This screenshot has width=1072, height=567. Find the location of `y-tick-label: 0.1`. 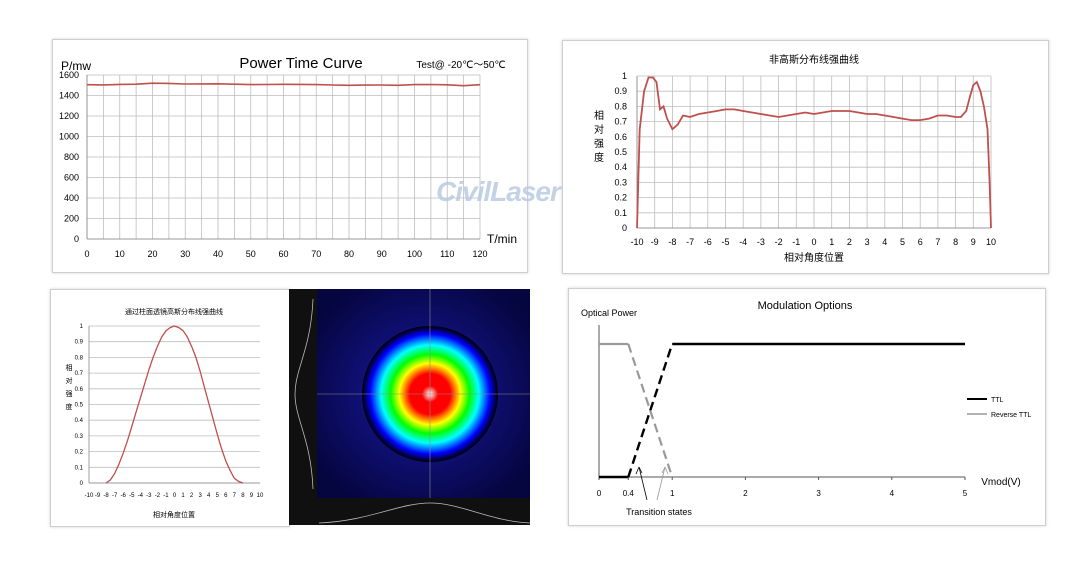

y-tick-label: 0.1 is located at coordinates (620, 213).